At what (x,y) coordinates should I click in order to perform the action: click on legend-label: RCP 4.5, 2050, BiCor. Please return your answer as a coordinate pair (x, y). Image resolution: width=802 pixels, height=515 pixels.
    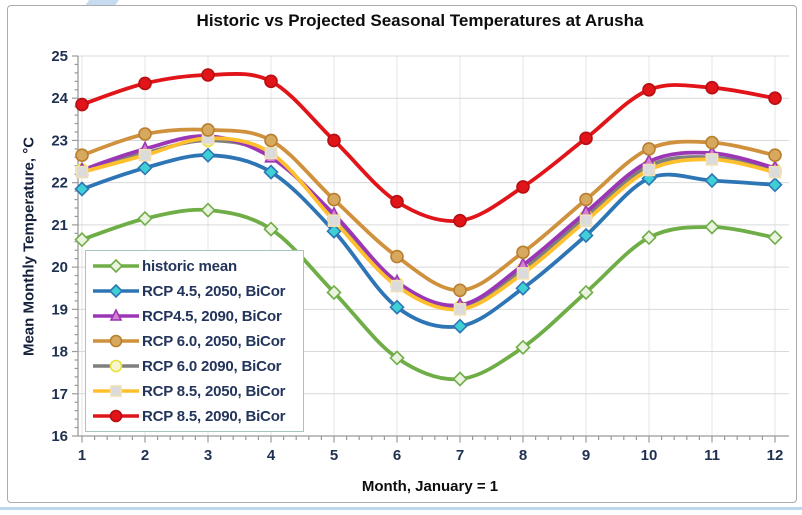
    Looking at the image, I should click on (214, 291).